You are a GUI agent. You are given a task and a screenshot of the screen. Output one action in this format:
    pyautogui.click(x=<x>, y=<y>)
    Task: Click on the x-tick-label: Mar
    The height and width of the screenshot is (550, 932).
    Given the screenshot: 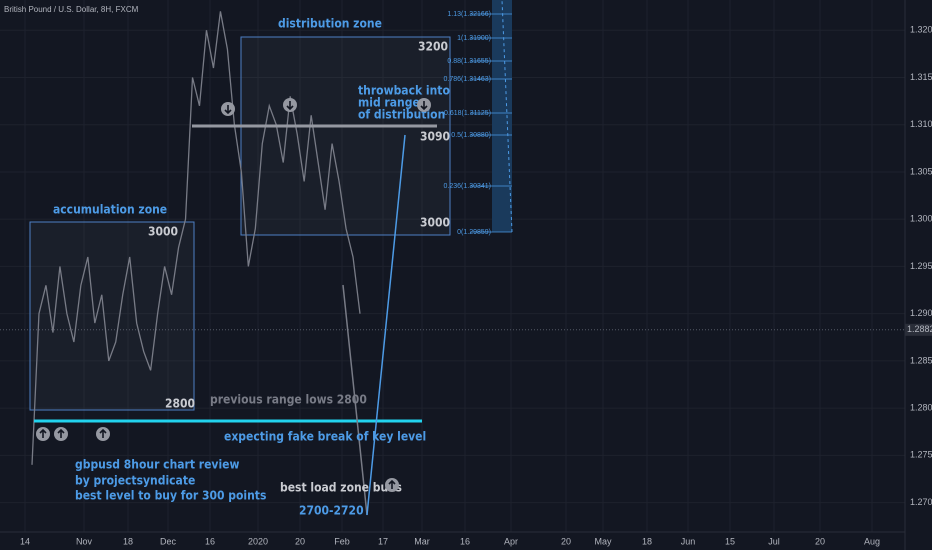 What is the action you would take?
    pyautogui.click(x=422, y=541)
    